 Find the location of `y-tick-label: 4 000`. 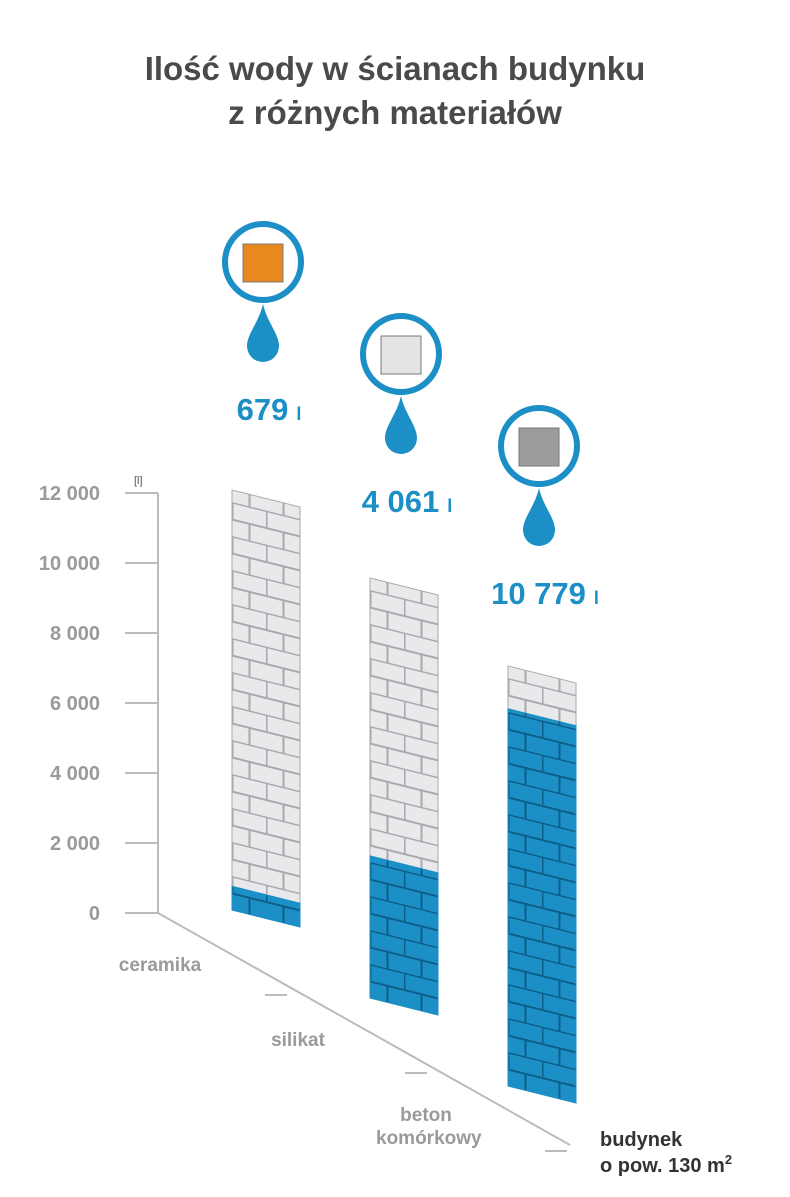

y-tick-label: 4 000 is located at coordinates (75, 774).